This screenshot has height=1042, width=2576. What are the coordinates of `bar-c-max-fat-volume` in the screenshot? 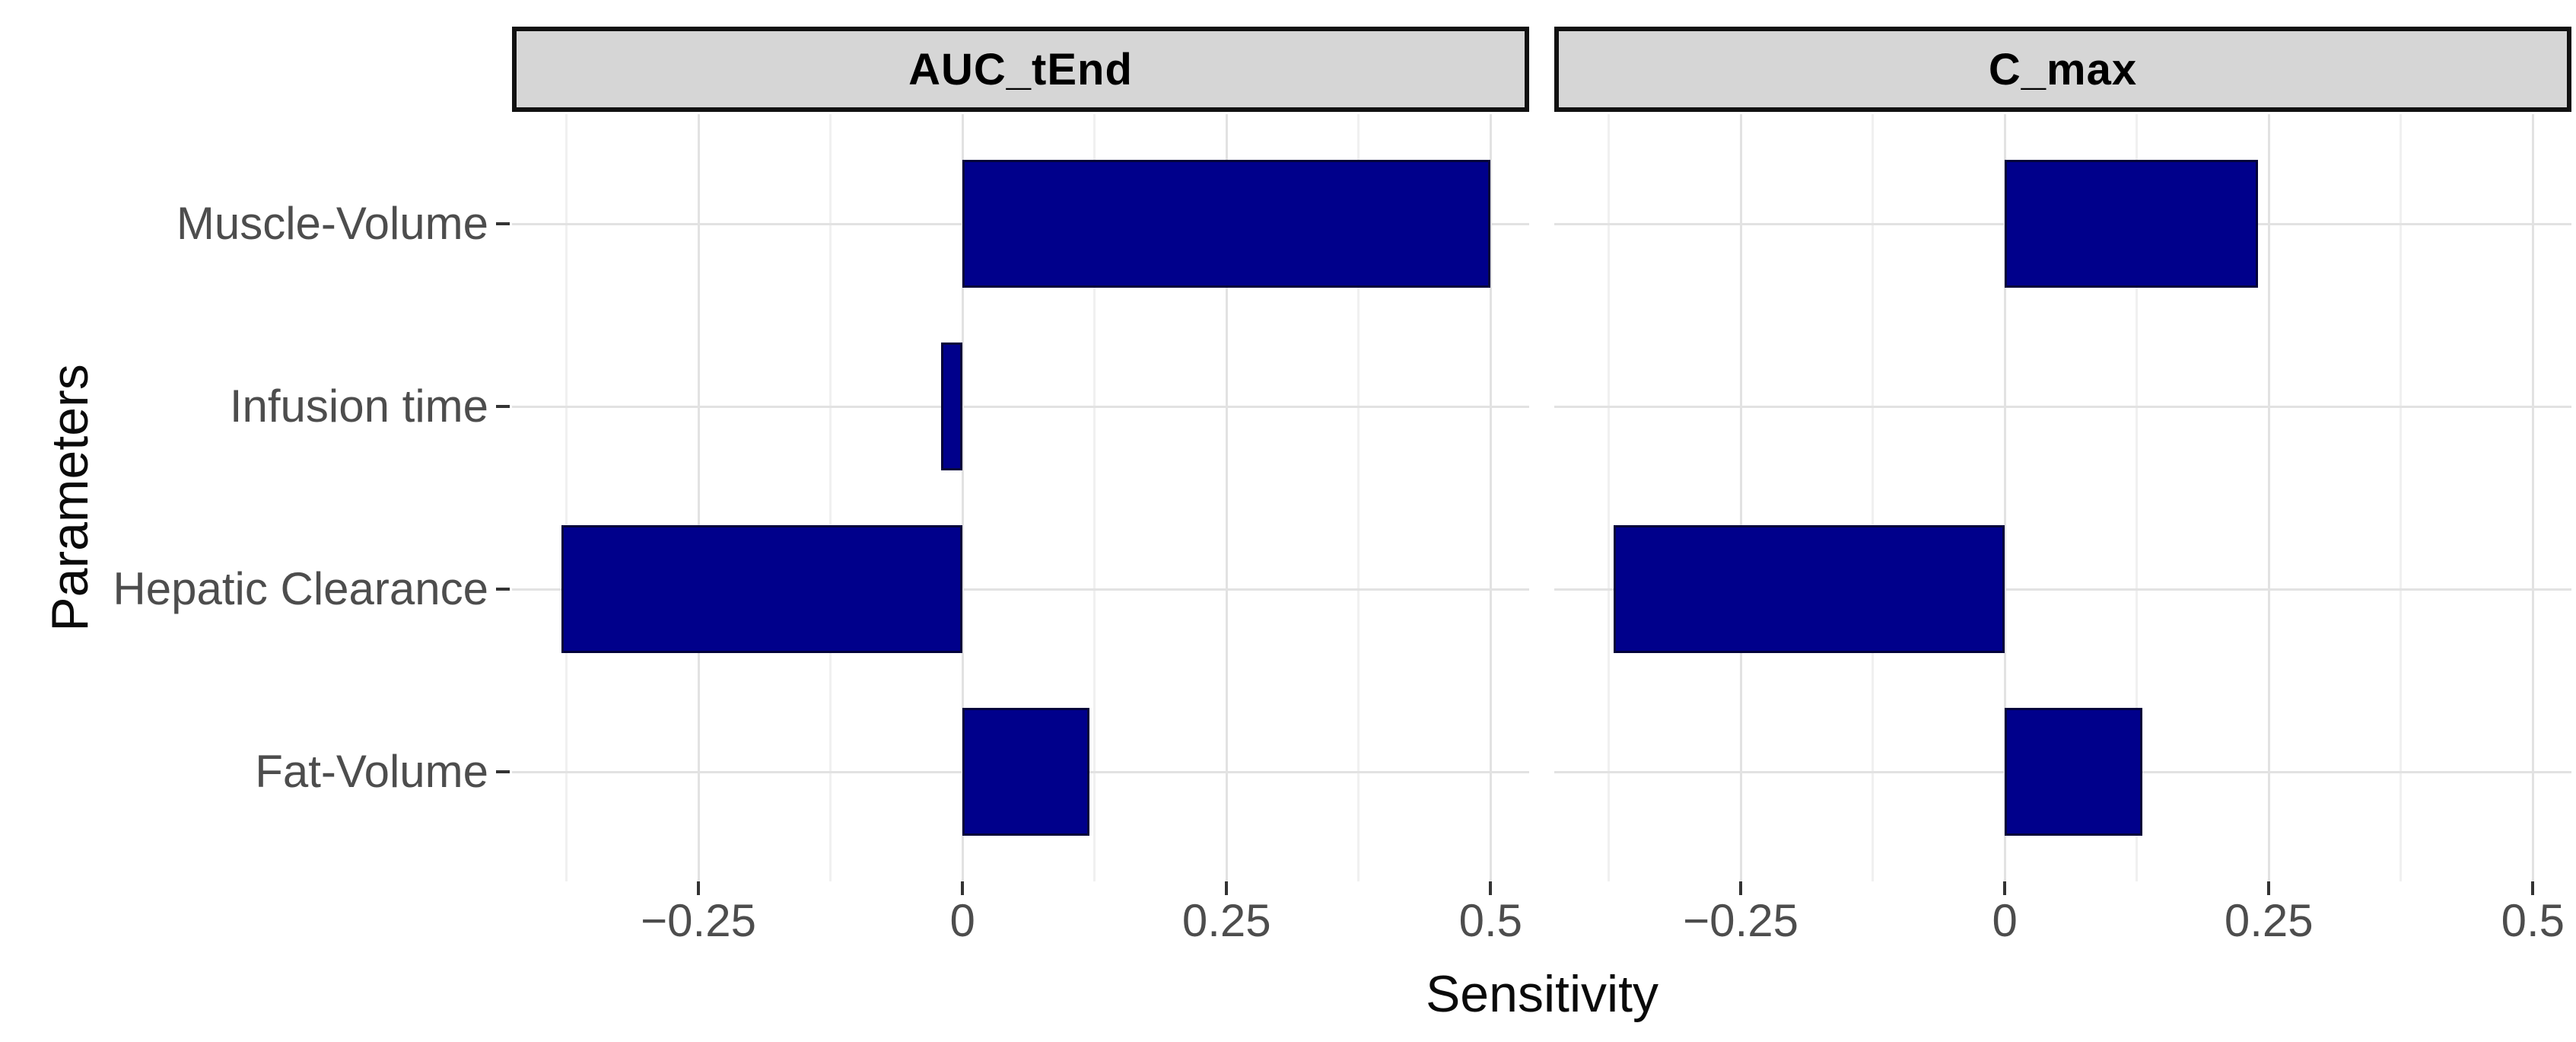 It's located at (2074, 772).